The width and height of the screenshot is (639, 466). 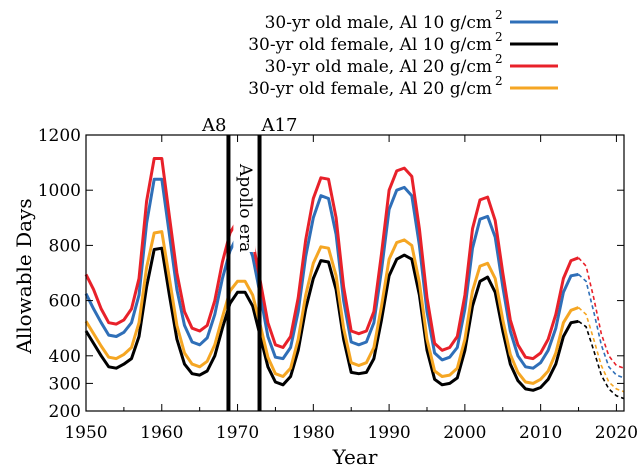 What do you see at coordinates (378, 23) in the screenshot?
I see `legend-label-1: 30-yr old male, Al 10 g/cm` at bounding box center [378, 23].